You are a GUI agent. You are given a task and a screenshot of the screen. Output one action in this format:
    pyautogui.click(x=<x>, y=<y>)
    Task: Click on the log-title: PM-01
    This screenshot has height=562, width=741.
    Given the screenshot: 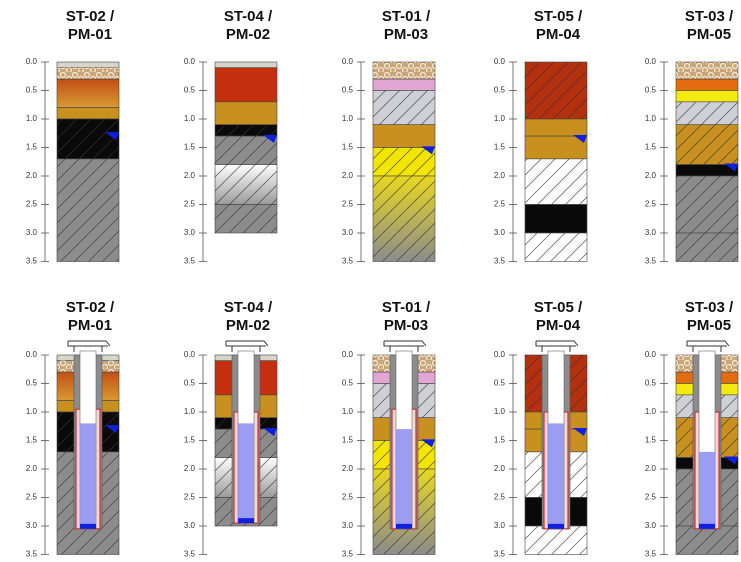 What is the action you would take?
    pyautogui.click(x=90, y=325)
    